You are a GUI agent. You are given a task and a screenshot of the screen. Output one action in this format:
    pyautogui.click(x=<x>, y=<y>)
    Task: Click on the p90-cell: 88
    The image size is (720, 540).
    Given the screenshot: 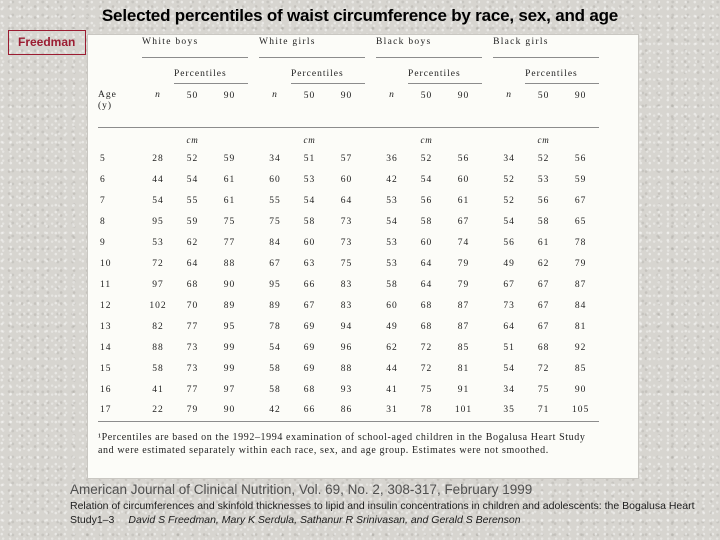 What is the action you would take?
    pyautogui.click(x=346, y=368)
    